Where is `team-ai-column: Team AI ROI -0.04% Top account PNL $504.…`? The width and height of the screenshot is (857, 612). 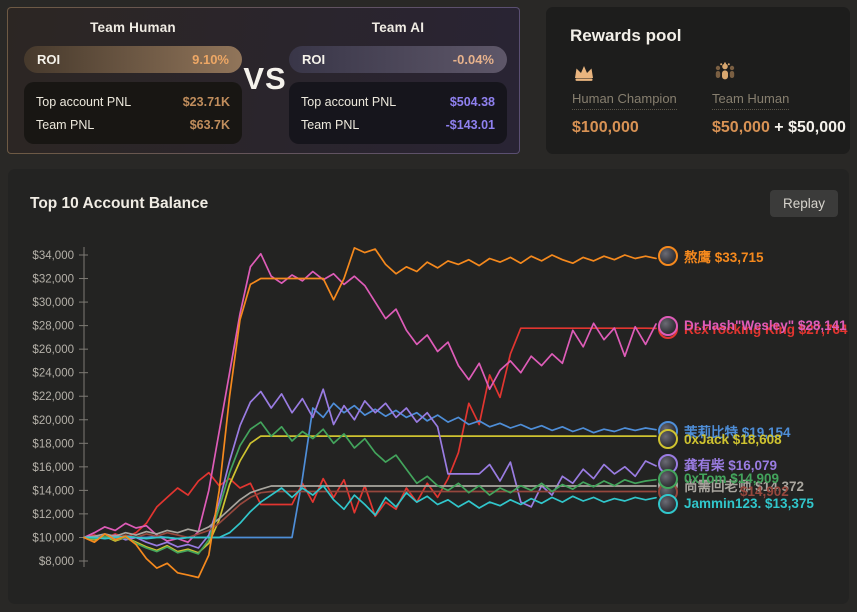 team-ai-column: Team AI ROI -0.04% Top account PNL $504.… is located at coordinates (398, 82).